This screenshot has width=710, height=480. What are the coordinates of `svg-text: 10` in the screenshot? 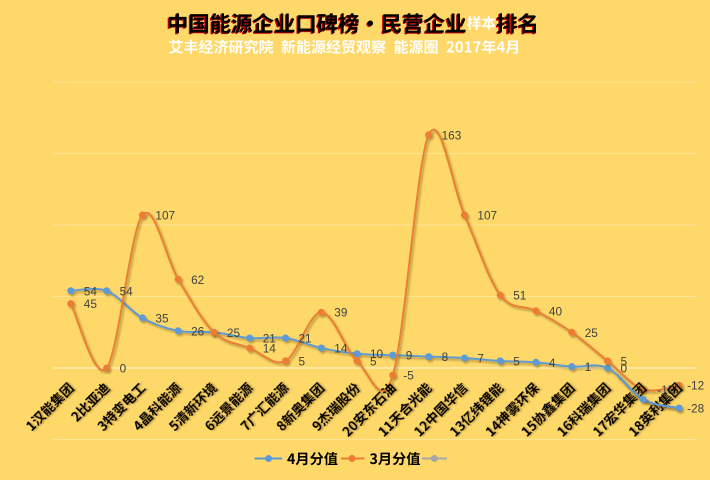 It's located at (377, 354).